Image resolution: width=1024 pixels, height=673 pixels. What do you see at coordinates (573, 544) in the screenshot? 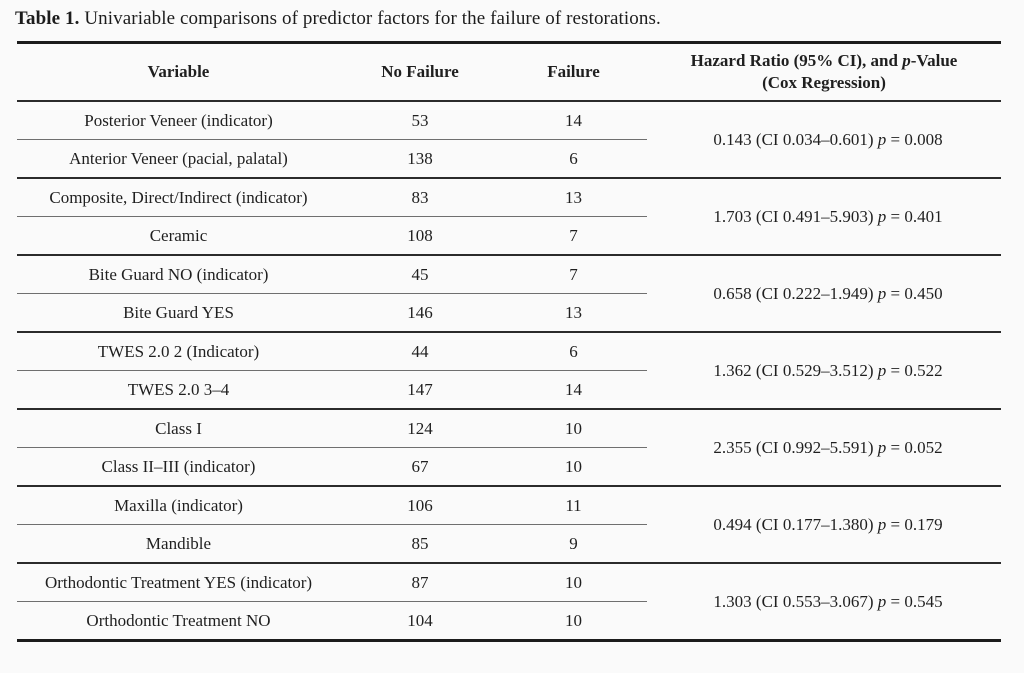
I see `failure-cell: 9` at bounding box center [573, 544].